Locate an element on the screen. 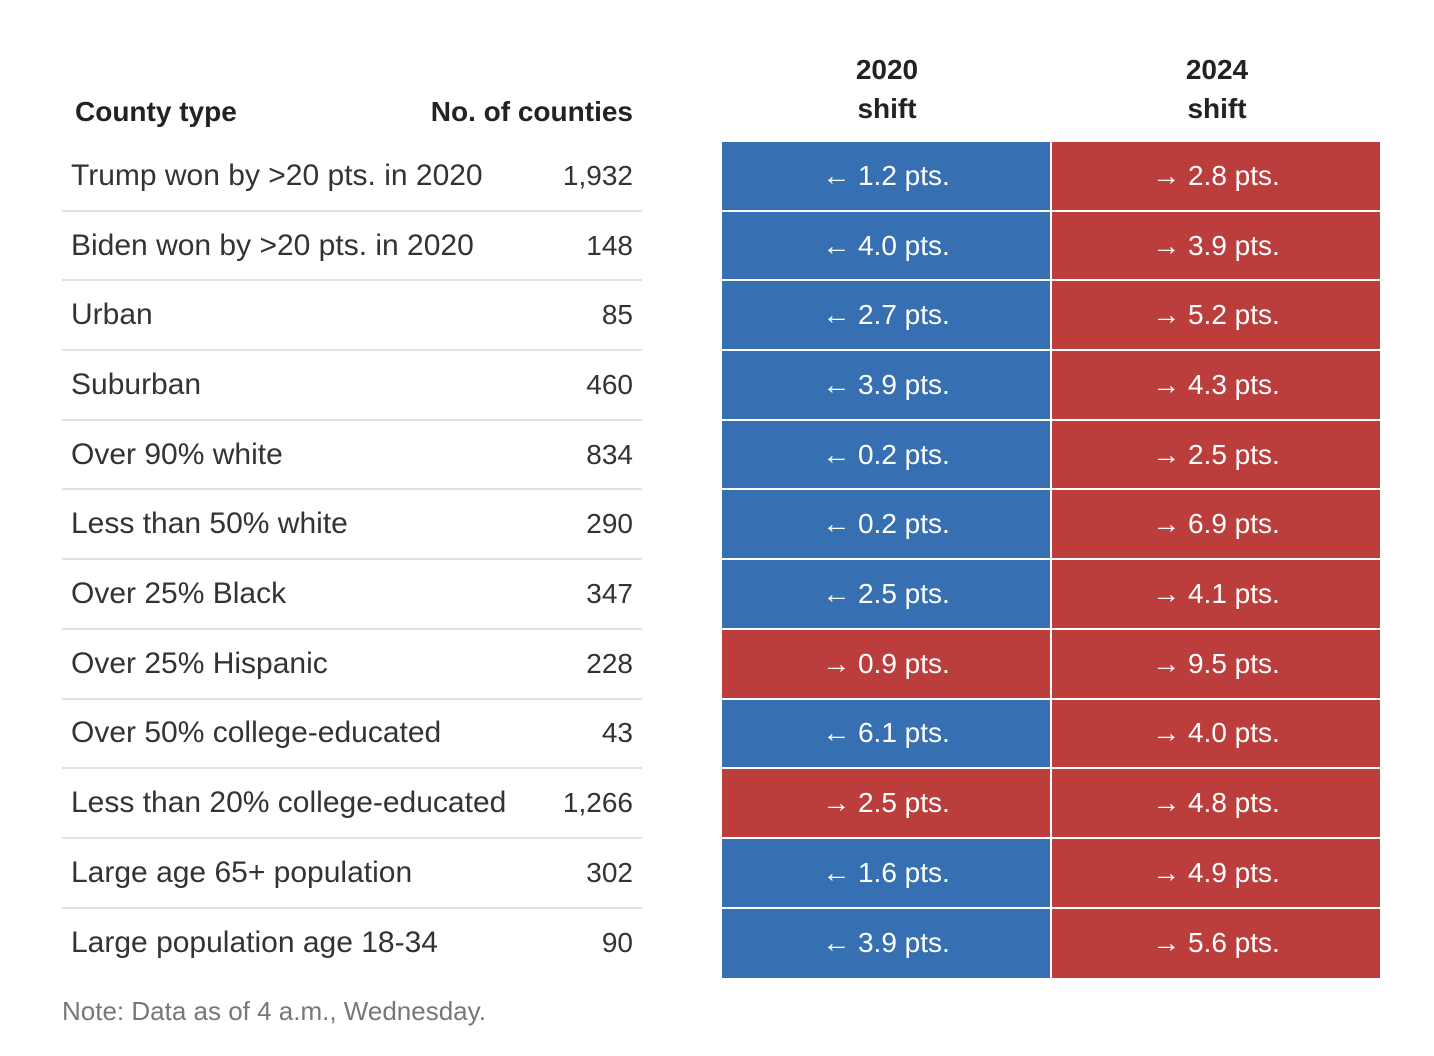  county-type-label: Over 90% white is located at coordinates (177, 454).